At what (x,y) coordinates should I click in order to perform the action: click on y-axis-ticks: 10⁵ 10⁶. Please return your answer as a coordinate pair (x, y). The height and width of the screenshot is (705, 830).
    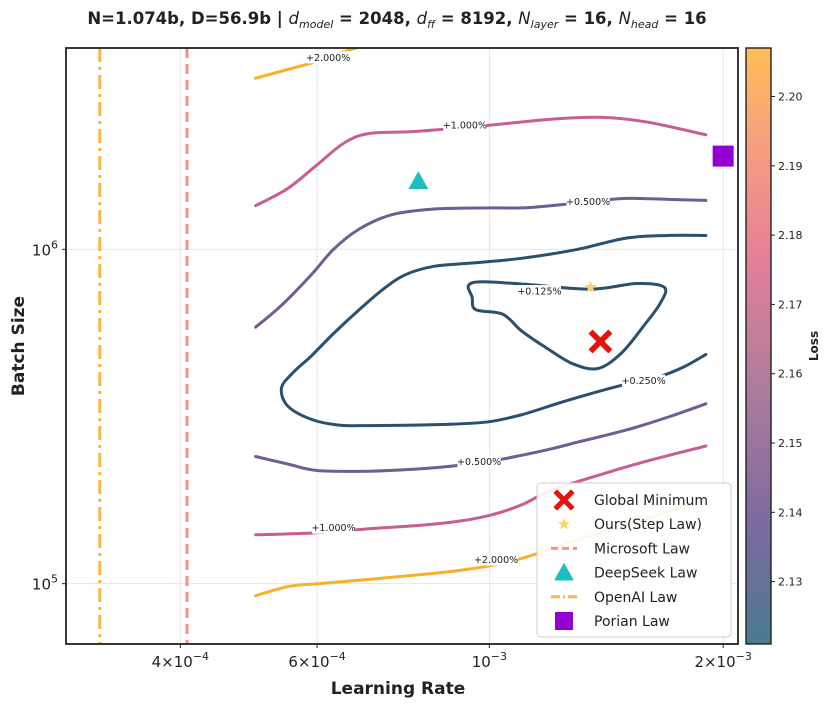
    Looking at the image, I should click on (49, 416).